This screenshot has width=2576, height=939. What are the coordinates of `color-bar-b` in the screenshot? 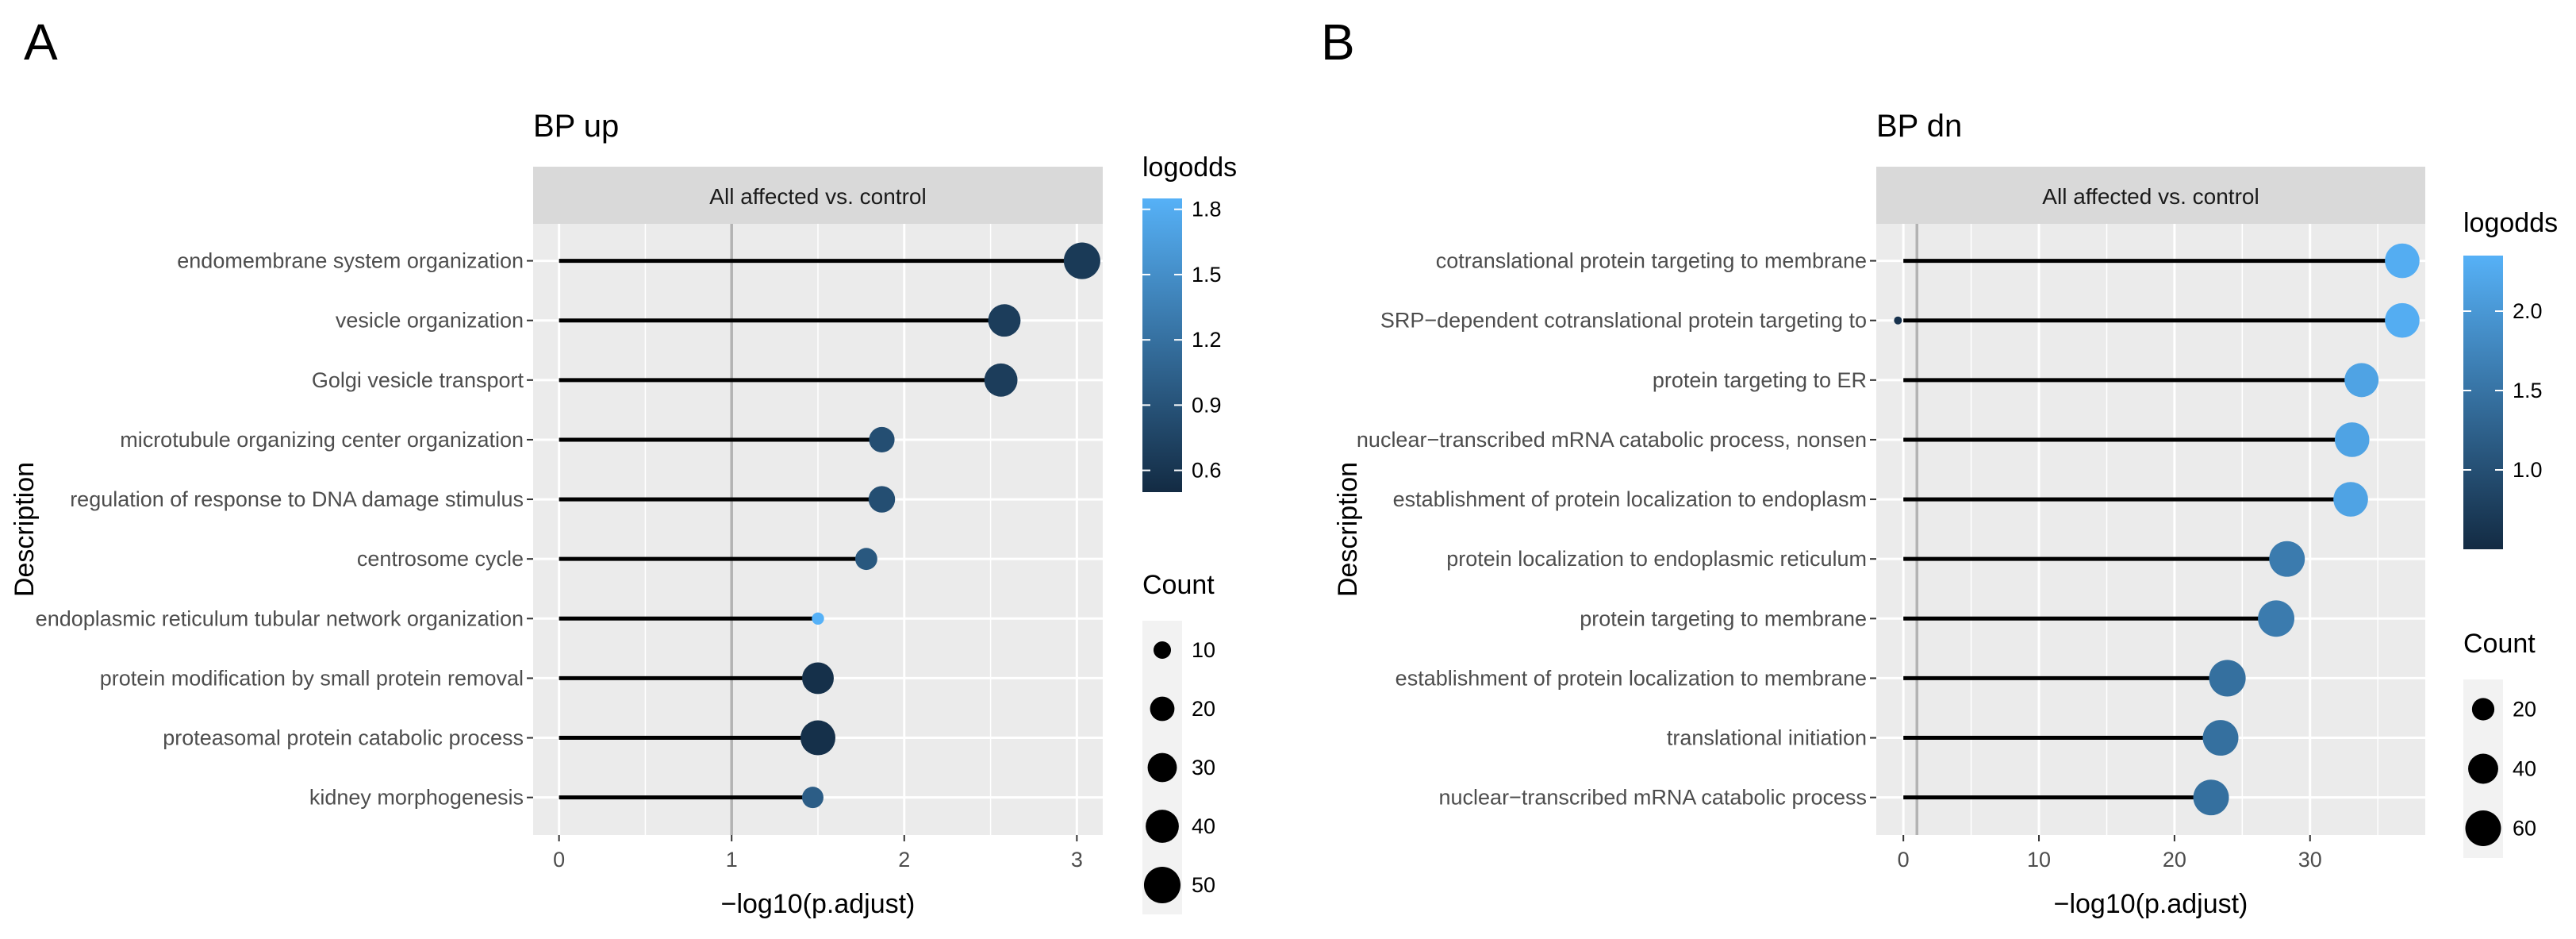 It's located at (2483, 402).